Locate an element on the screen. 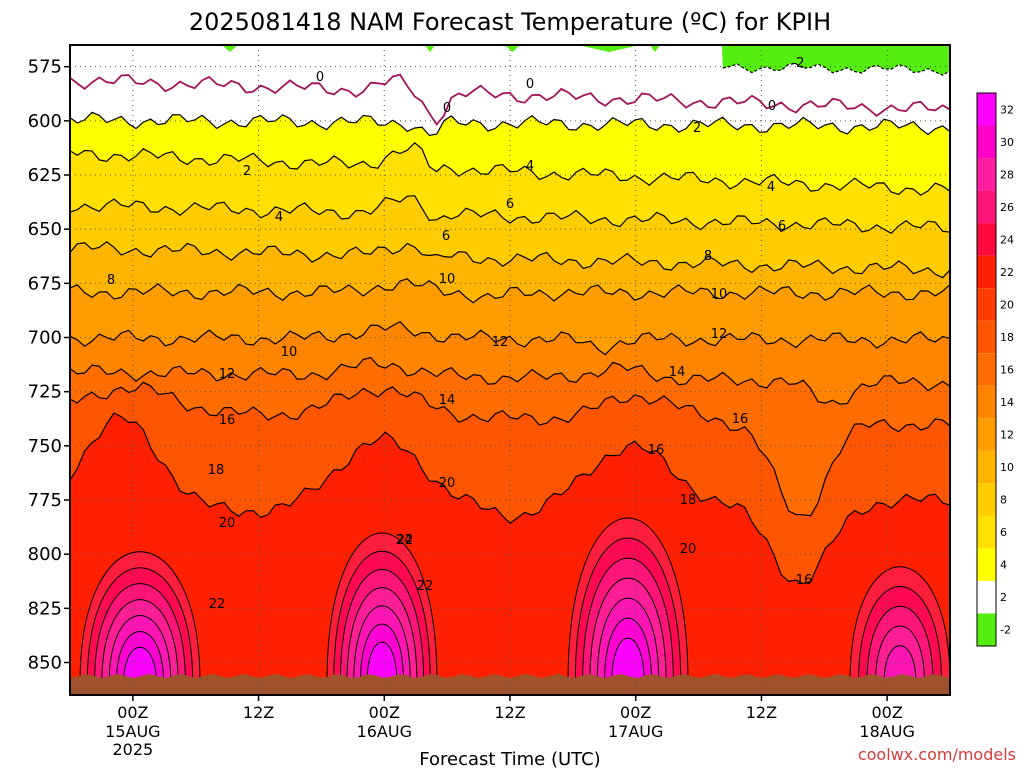 This screenshot has height=768, width=1024. x-tick-time-h30: 12Z is located at coordinates (509, 712).